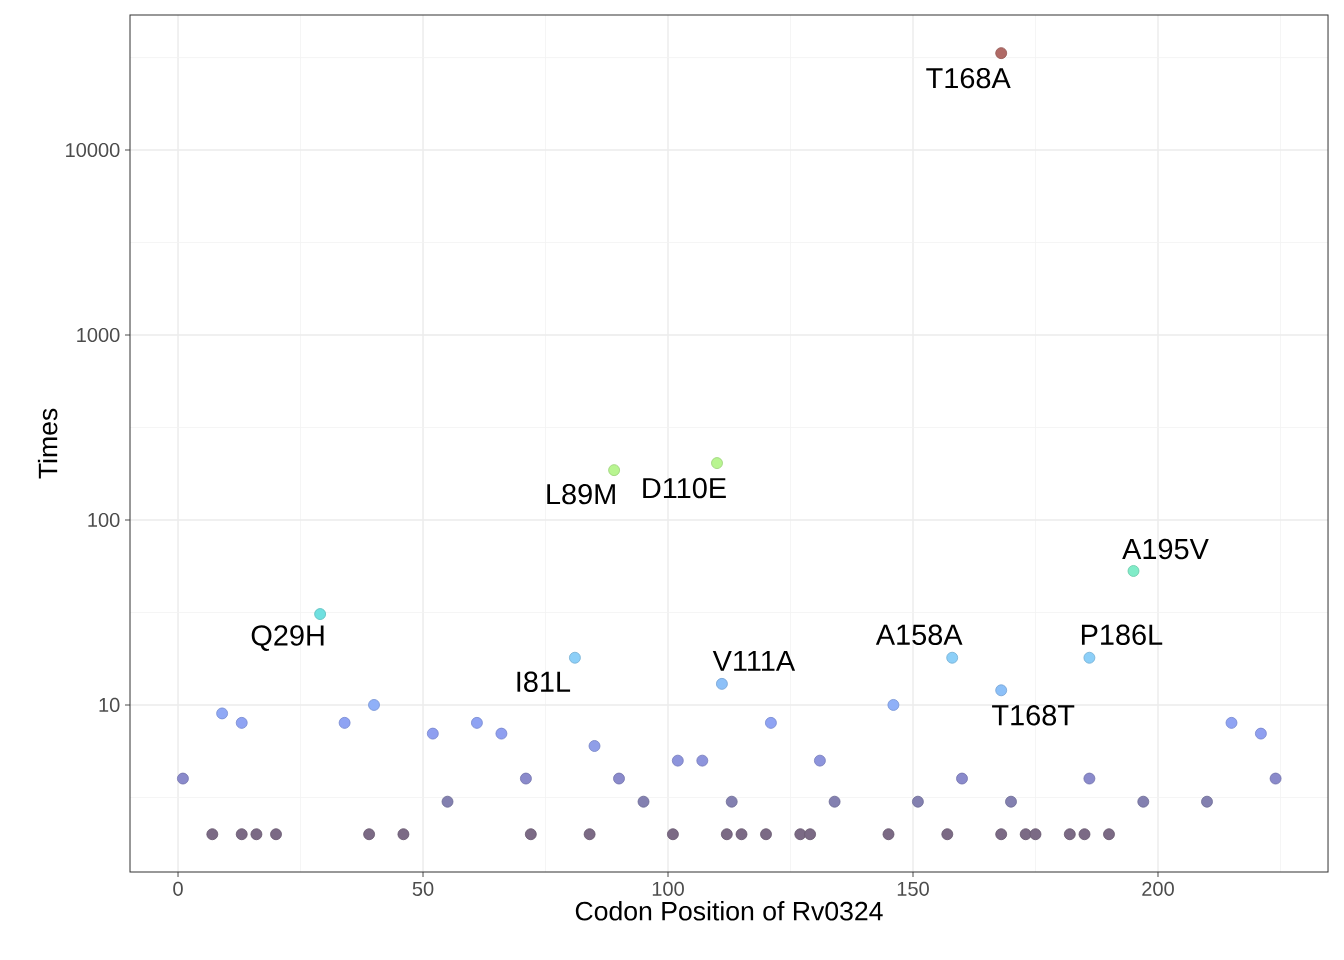 This screenshot has width=1344, height=960. Describe the element at coordinates (668, 888) in the screenshot. I see `x-tick-label: 100` at that location.